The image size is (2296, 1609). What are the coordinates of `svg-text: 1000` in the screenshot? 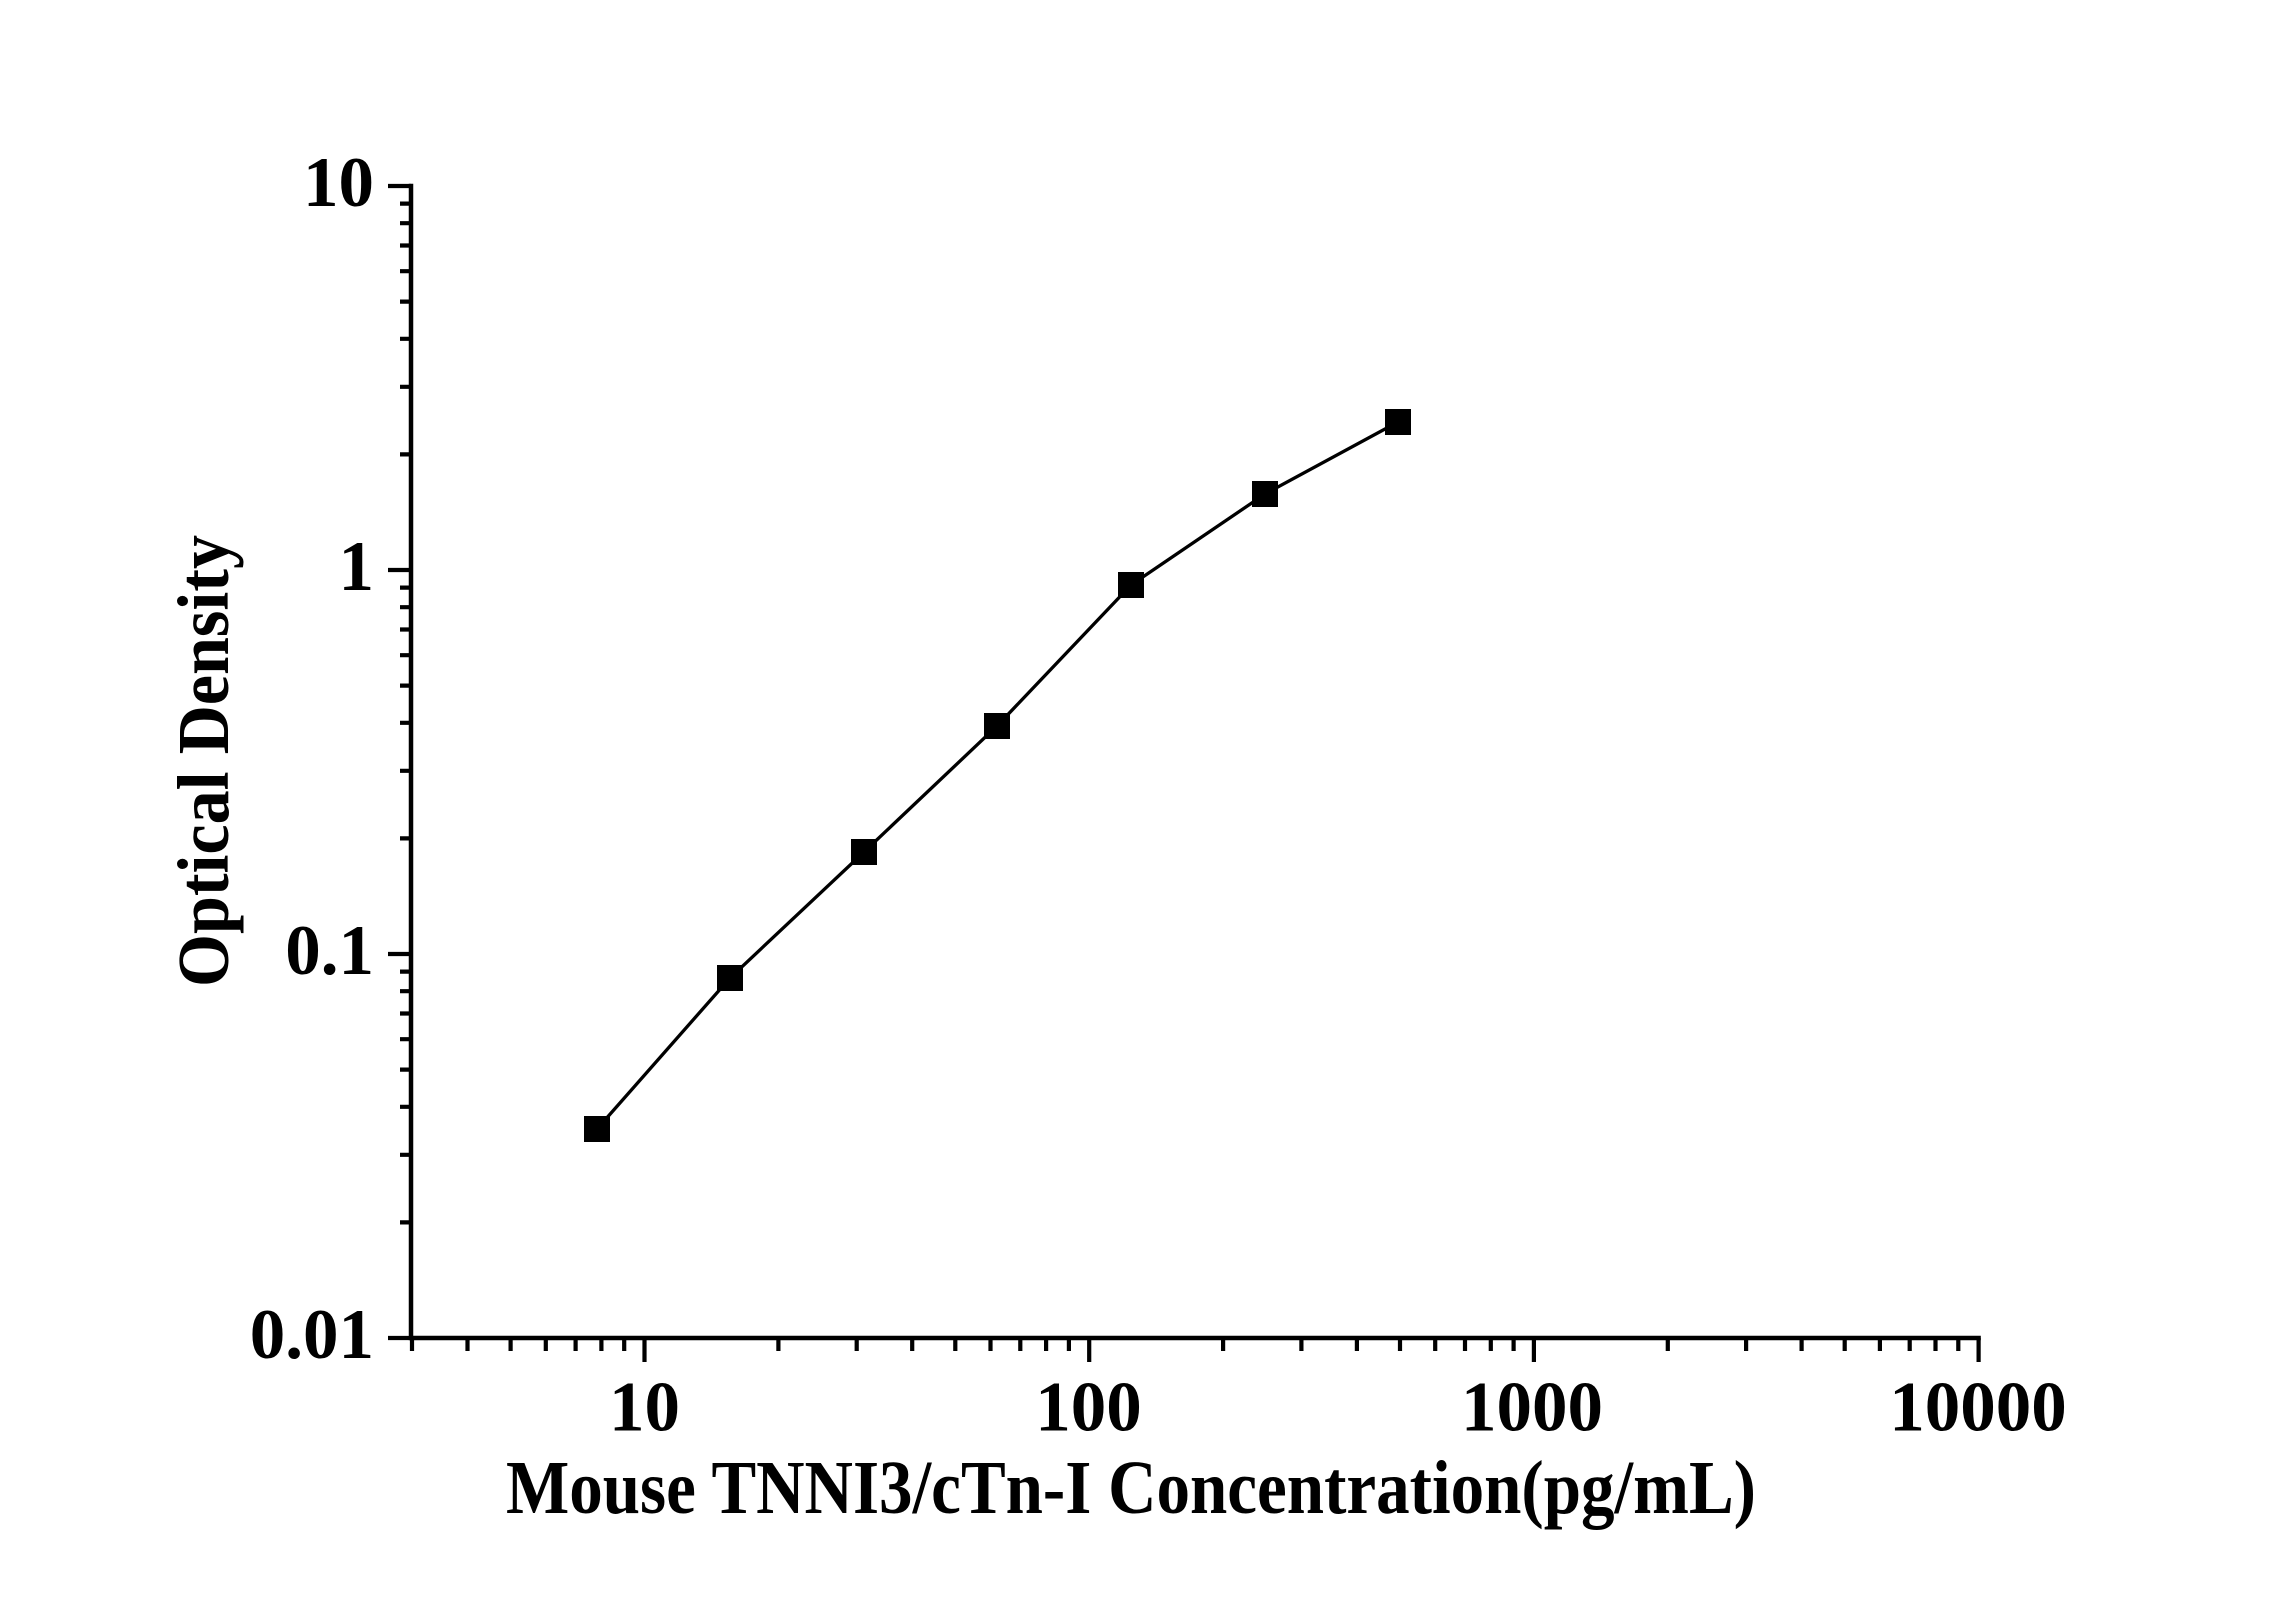 It's located at (1532, 1408).